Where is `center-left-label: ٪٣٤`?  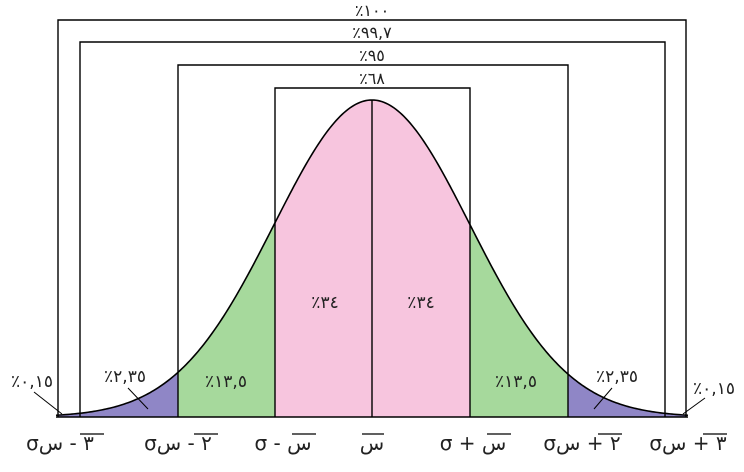
center-left-label: ٪٣٤ is located at coordinates (324, 303).